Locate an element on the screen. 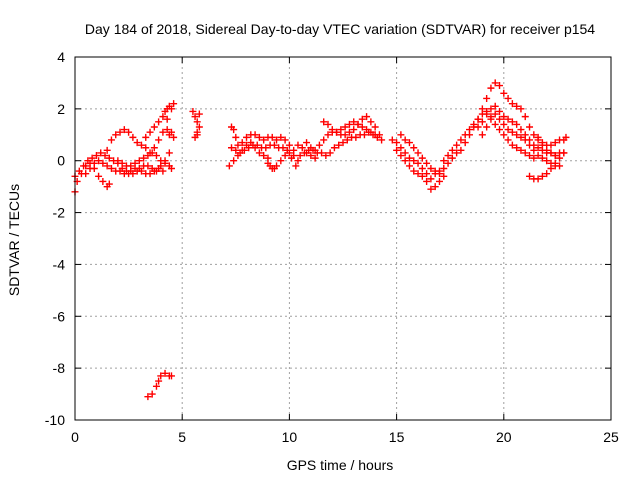  series-track-p is located at coordinates (351, 126).